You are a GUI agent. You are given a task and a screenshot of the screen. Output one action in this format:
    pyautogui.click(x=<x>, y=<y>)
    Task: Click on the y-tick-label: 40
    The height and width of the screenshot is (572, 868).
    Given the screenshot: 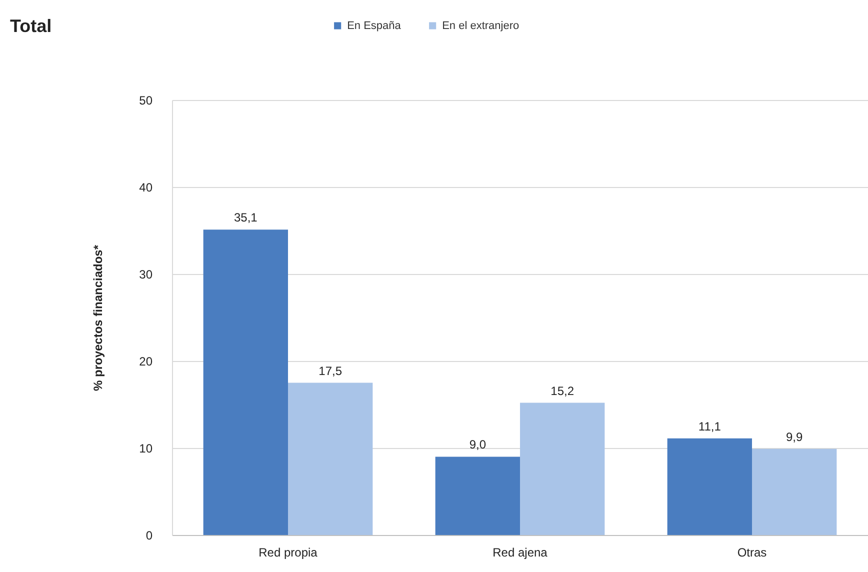 What is the action you would take?
    pyautogui.click(x=146, y=187)
    